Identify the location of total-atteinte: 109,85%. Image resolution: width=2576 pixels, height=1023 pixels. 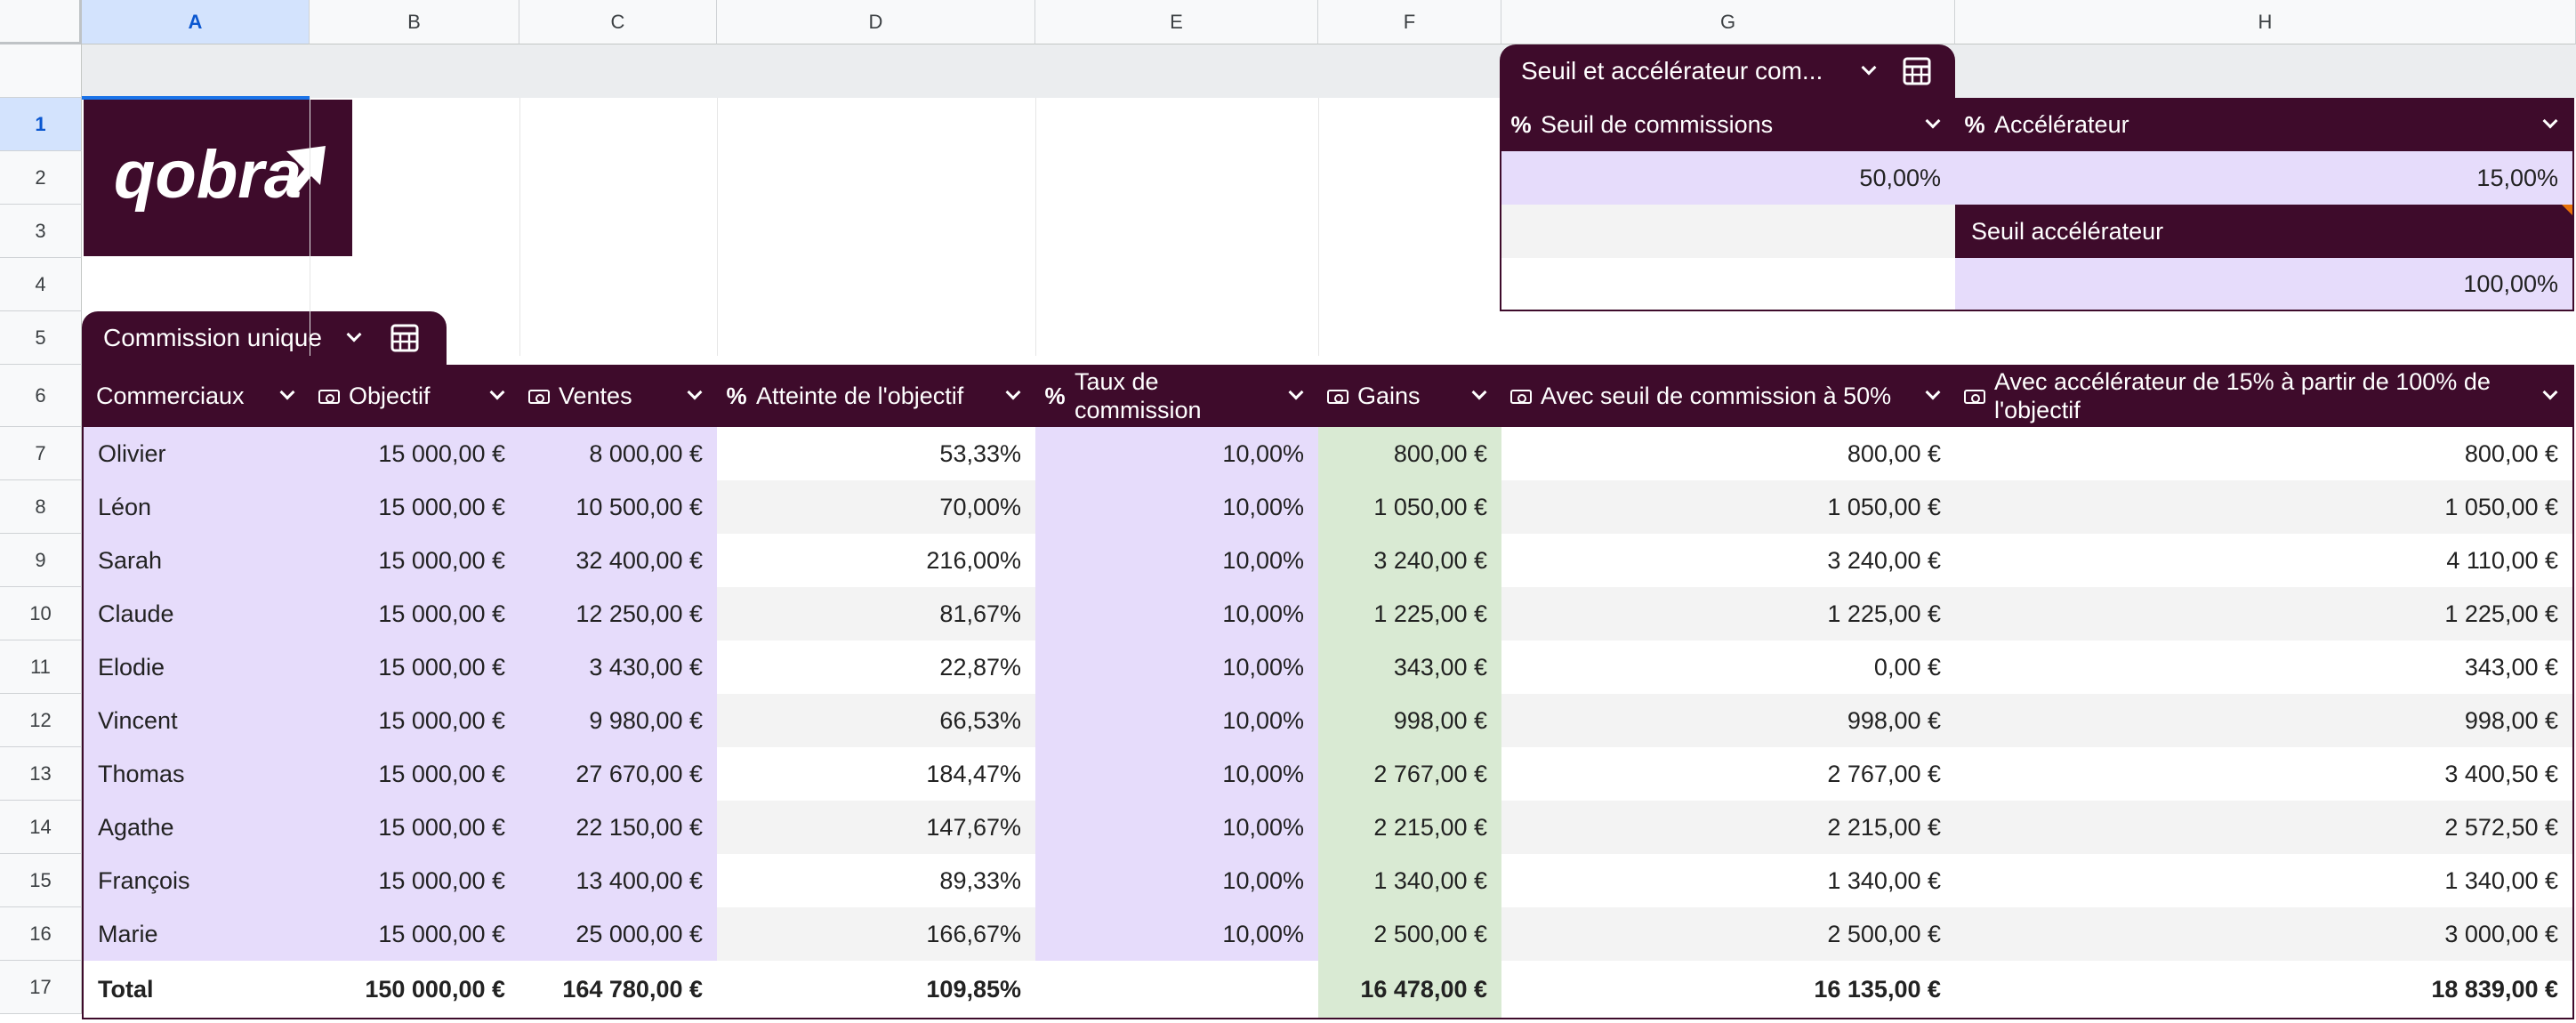
(876, 989).